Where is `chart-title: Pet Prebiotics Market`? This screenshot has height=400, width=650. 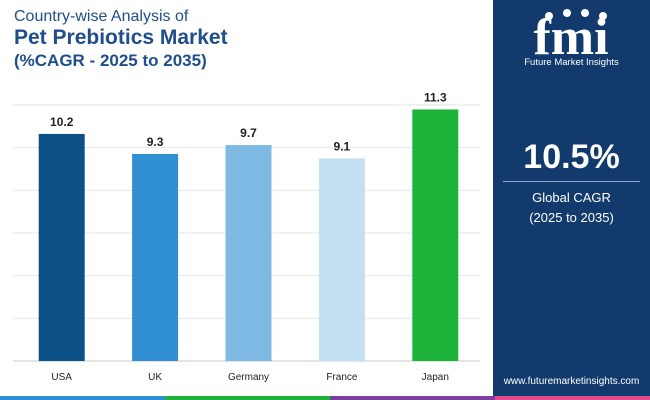
chart-title: Pet Prebiotics Market is located at coordinates (121, 37).